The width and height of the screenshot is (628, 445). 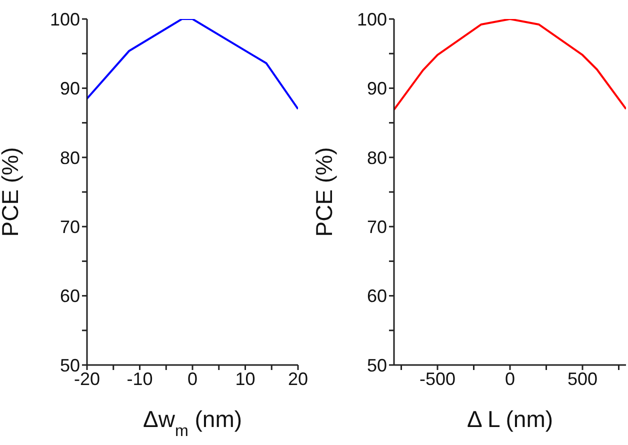 What do you see at coordinates (298, 378) in the screenshot?
I see `x-tick-label: 20` at bounding box center [298, 378].